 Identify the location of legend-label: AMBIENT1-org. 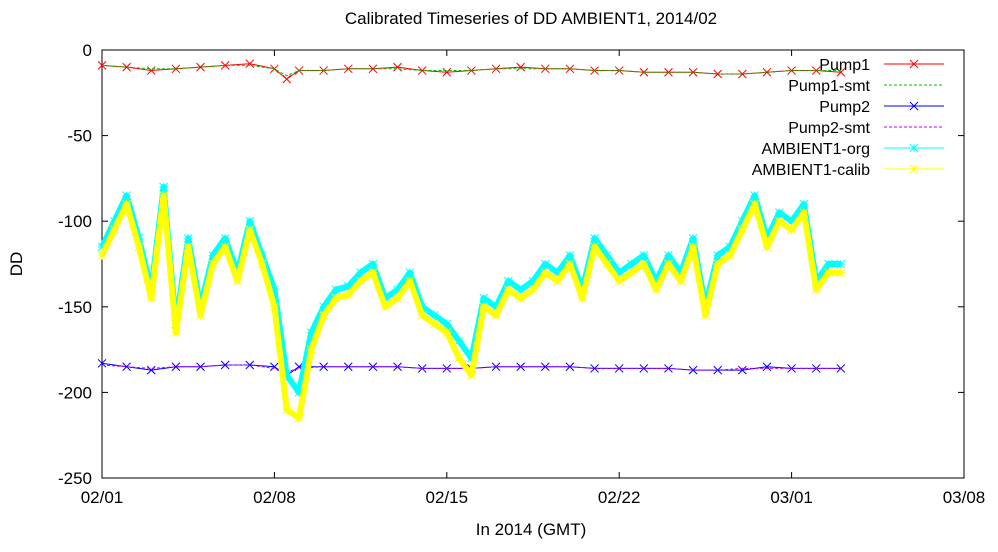
(816, 149).